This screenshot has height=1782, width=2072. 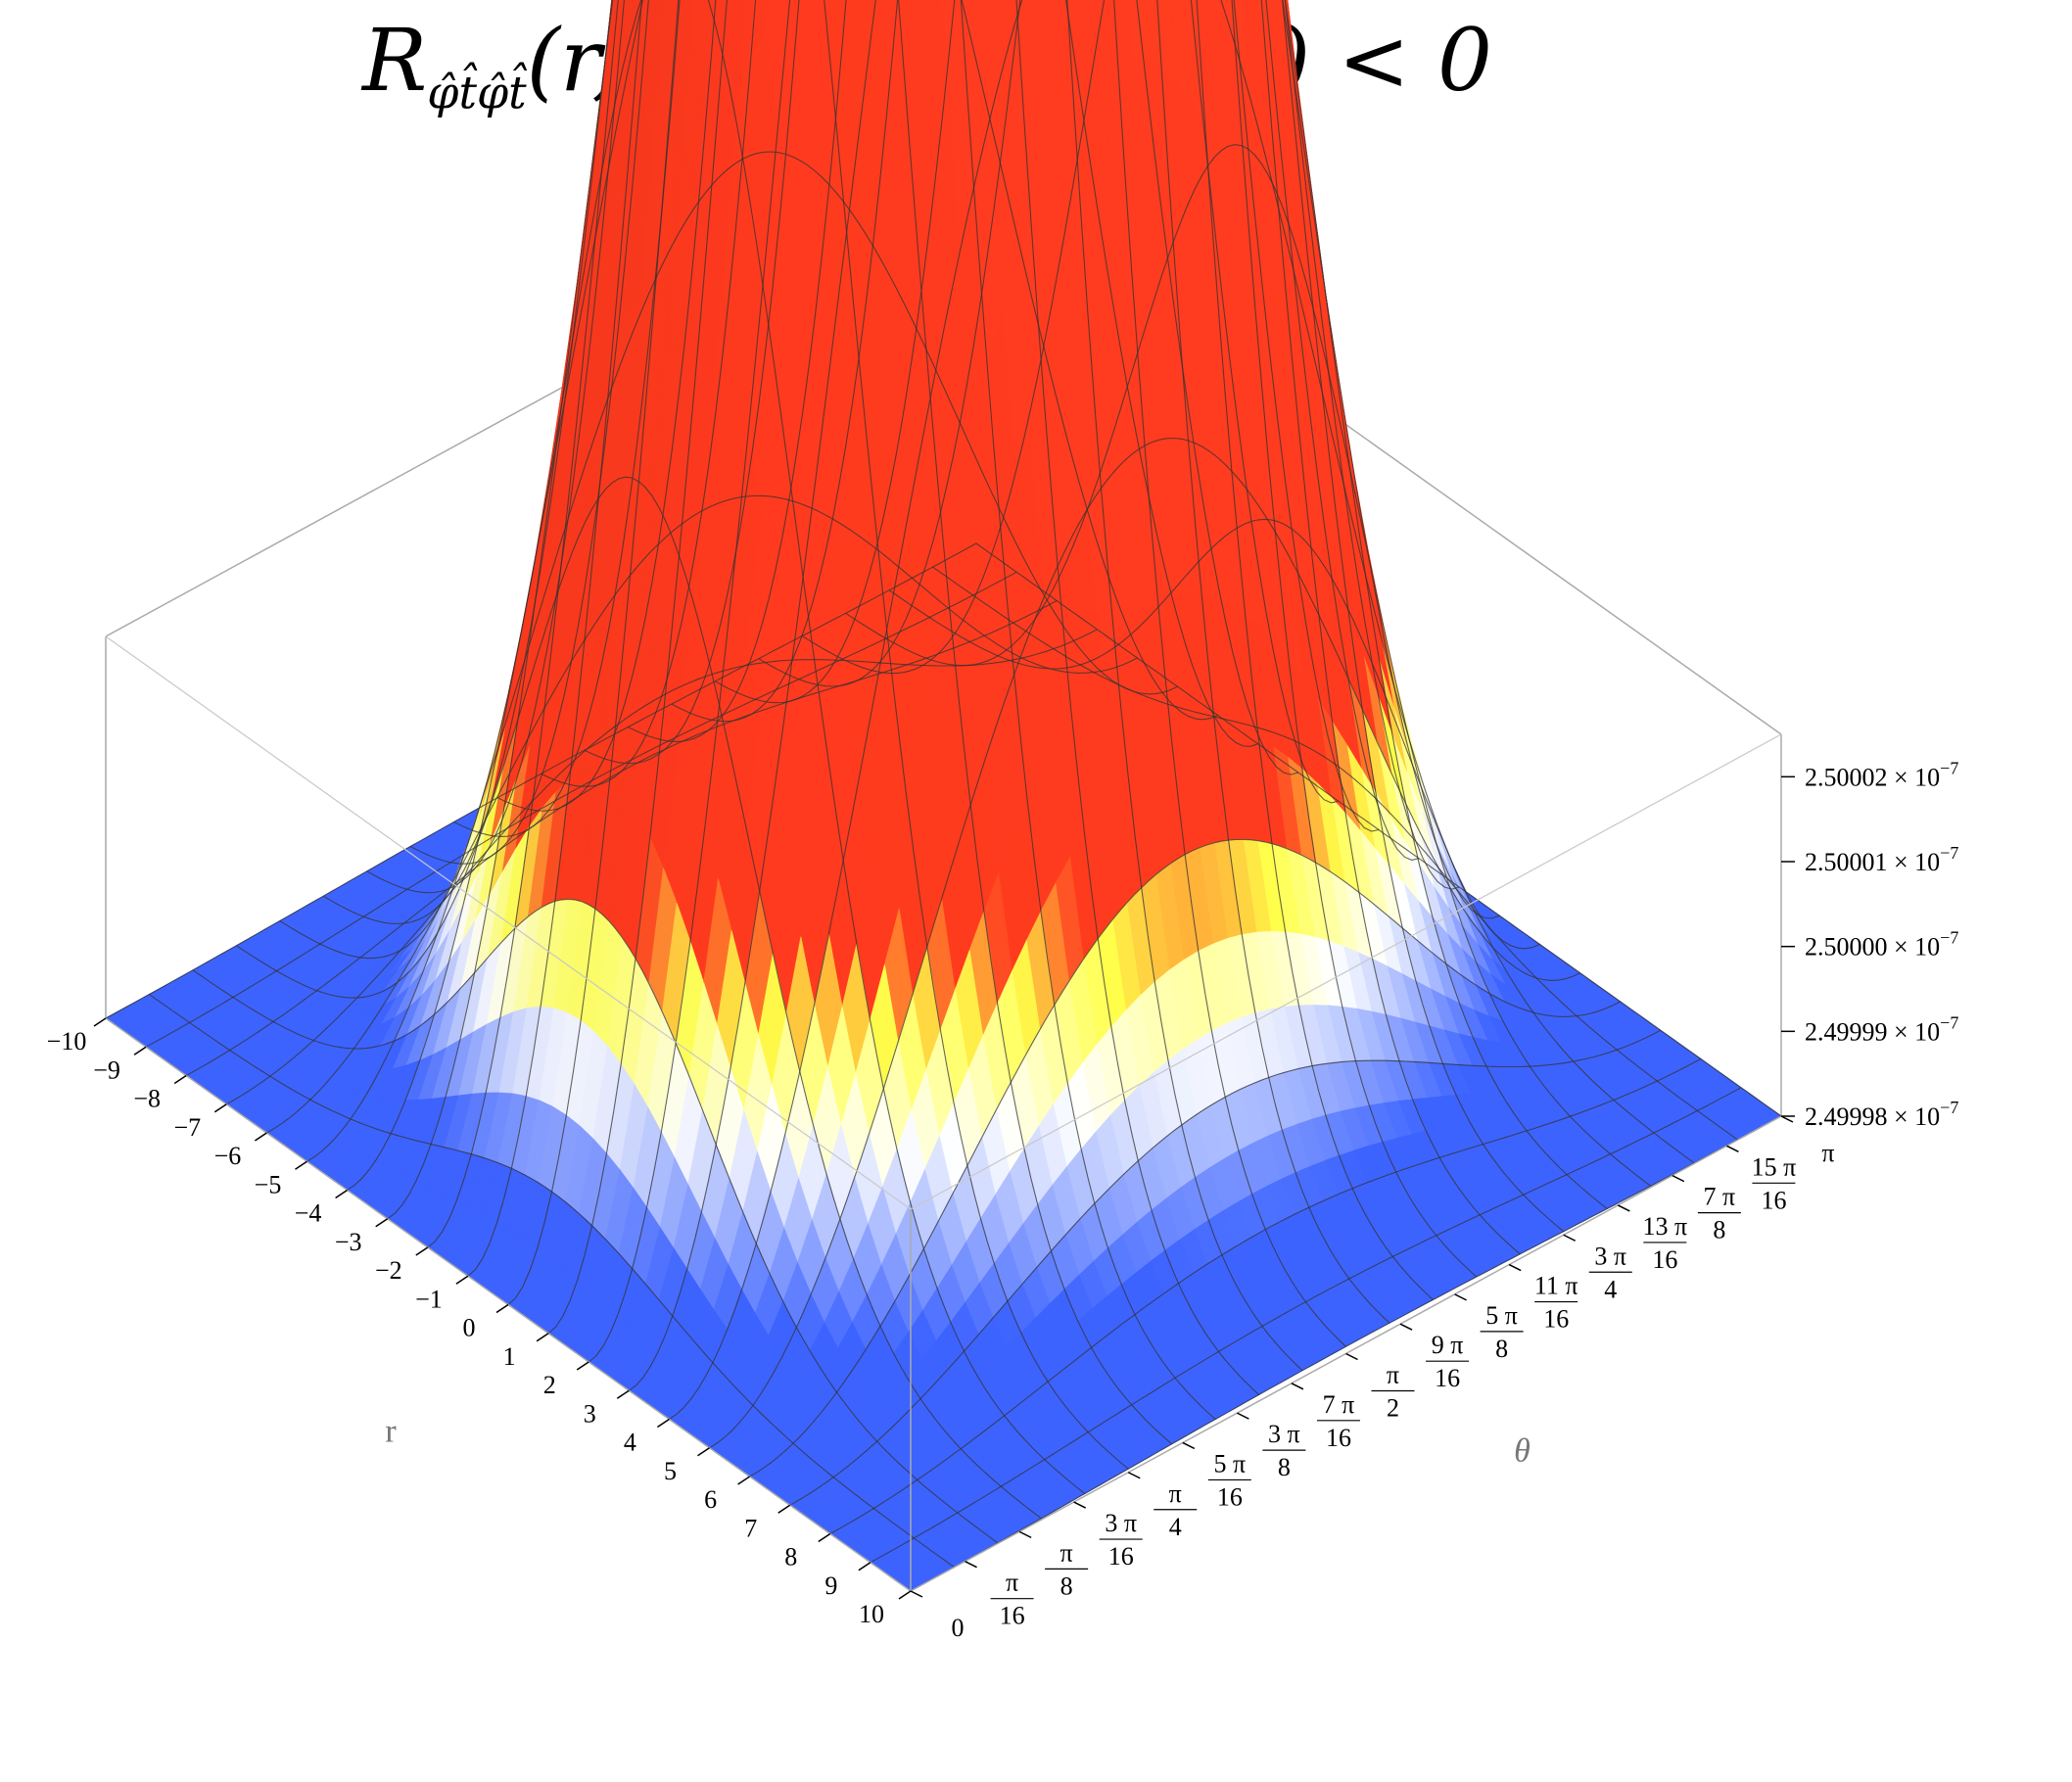 I want to click on r-tick-label: 7, so click(x=750, y=1528).